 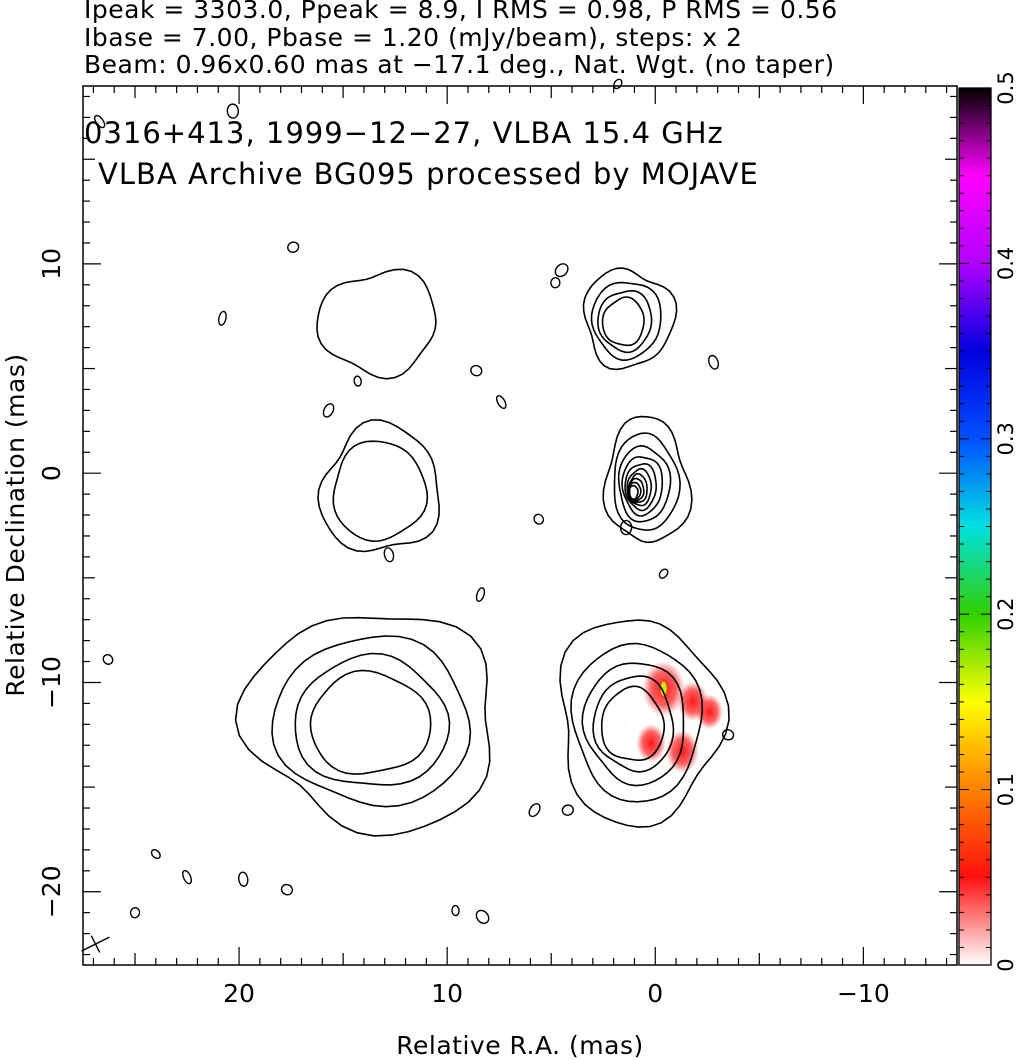 I want to click on colorbar-scale, so click(x=975, y=526).